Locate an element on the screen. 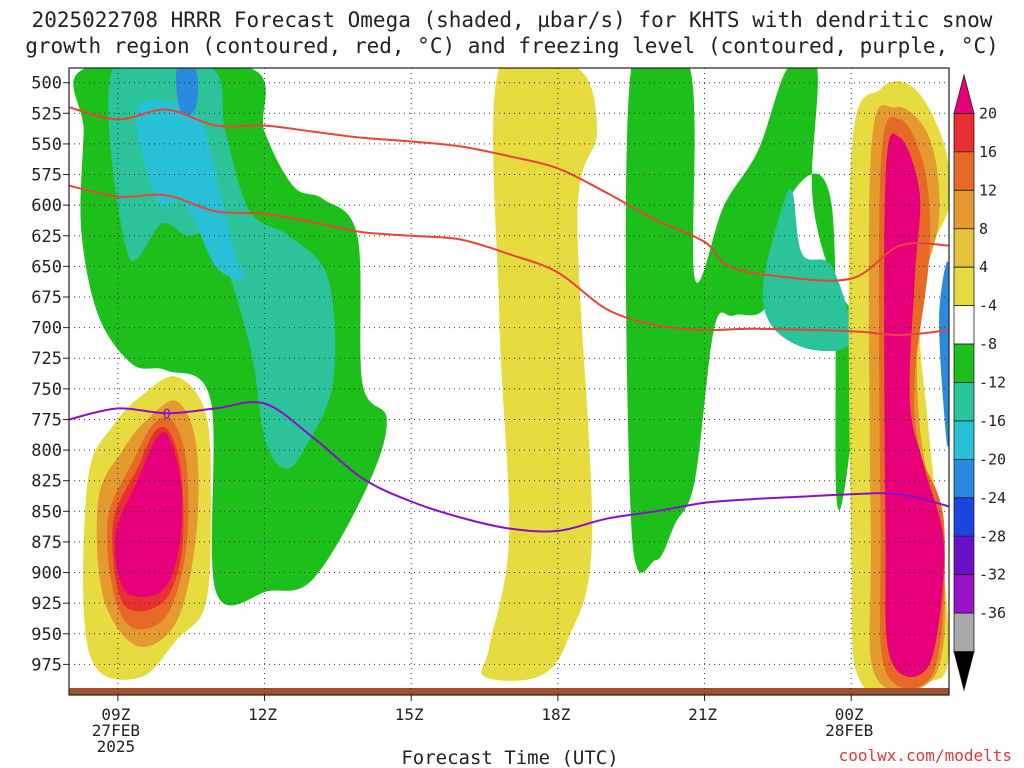  x-axis-title: Forecast Time (UTC) is located at coordinates (509, 757).